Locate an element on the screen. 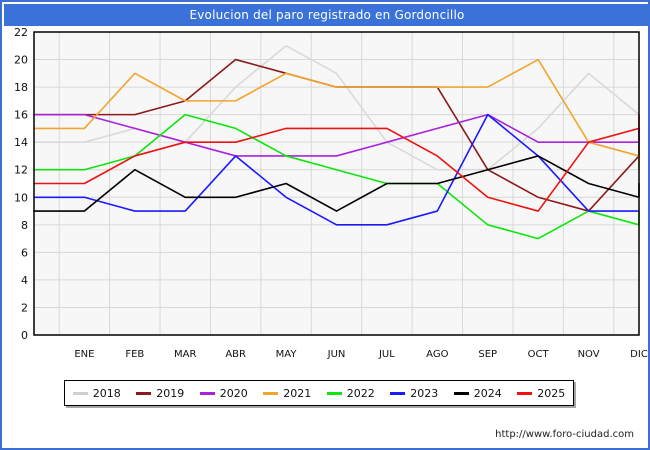  x-axis-tick-label: NOV is located at coordinates (589, 354).